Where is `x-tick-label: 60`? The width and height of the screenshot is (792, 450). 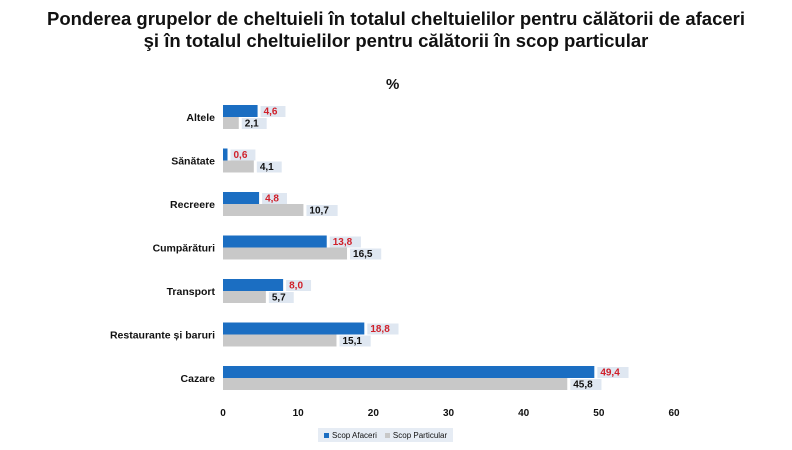 x-tick-label: 60 is located at coordinates (674, 413).